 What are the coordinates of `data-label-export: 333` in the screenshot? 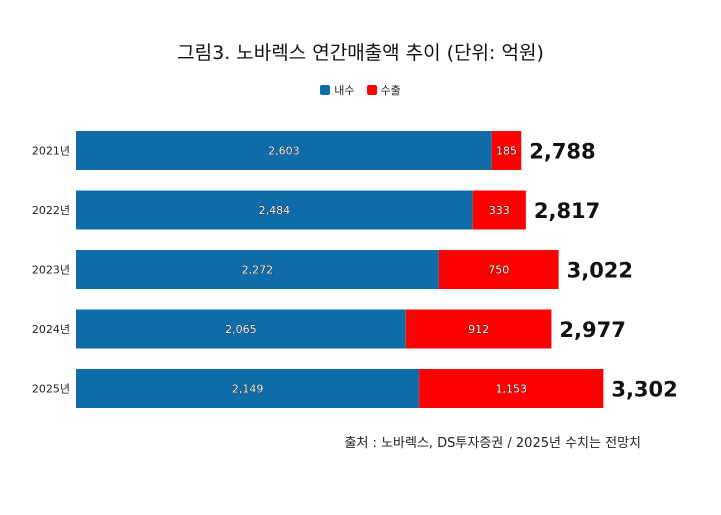 It's located at (499, 210).